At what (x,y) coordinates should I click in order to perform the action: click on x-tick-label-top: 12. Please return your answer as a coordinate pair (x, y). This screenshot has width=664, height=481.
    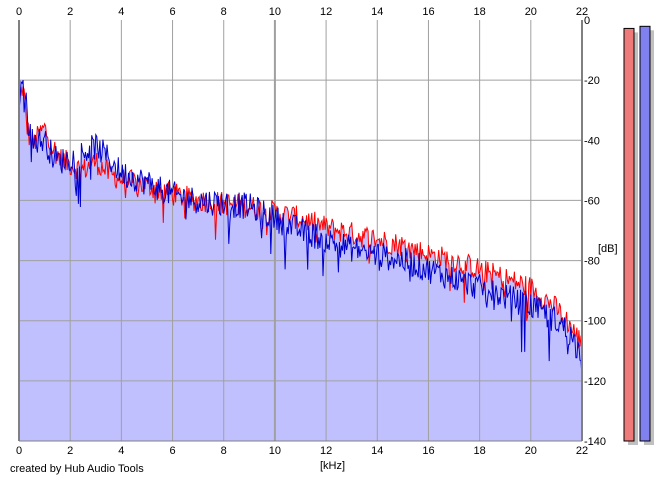
    Looking at the image, I should click on (326, 12).